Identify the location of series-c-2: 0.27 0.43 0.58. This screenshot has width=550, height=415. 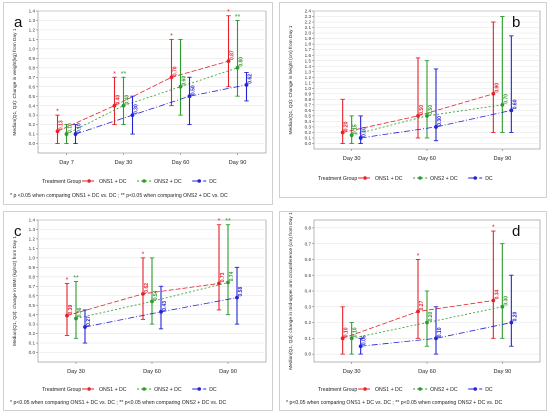
(163, 305).